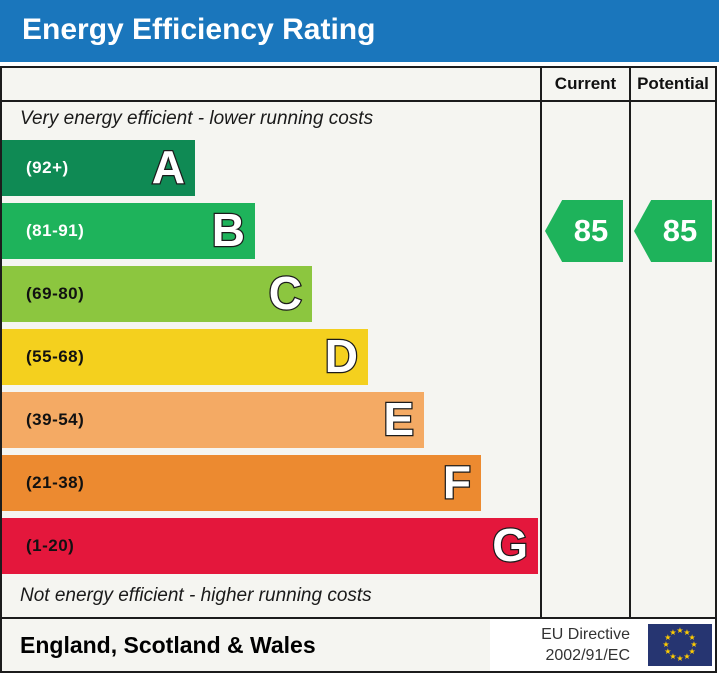 The width and height of the screenshot is (719, 675). What do you see at coordinates (673, 83) in the screenshot?
I see `potential-column-header: Potential` at bounding box center [673, 83].